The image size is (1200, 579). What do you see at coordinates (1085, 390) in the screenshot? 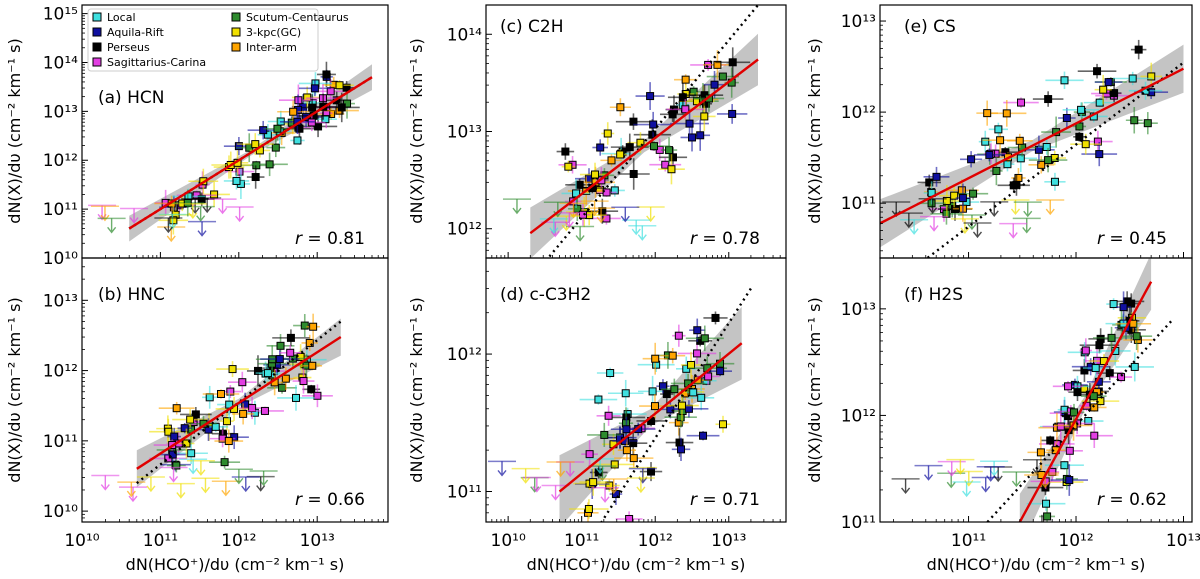
I see `confidence-band-f` at bounding box center [1085, 390].